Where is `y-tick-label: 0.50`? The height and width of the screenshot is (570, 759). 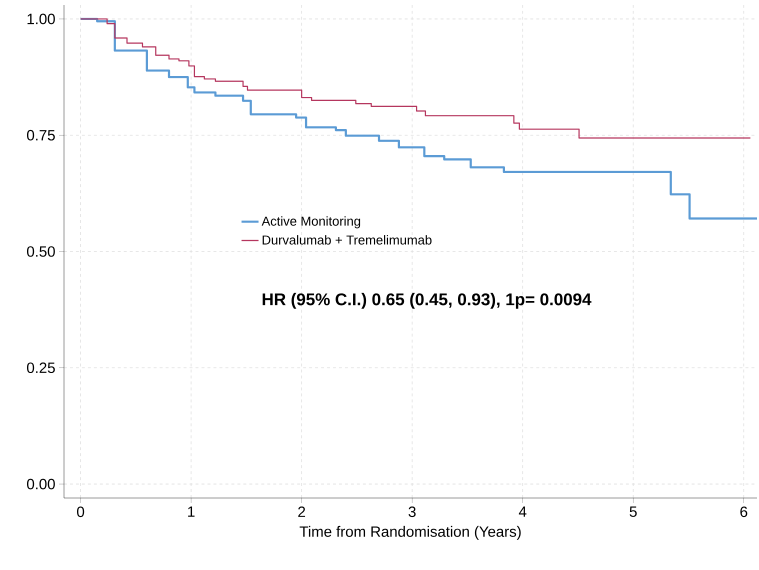 y-tick-label: 0.50 is located at coordinates (40, 251).